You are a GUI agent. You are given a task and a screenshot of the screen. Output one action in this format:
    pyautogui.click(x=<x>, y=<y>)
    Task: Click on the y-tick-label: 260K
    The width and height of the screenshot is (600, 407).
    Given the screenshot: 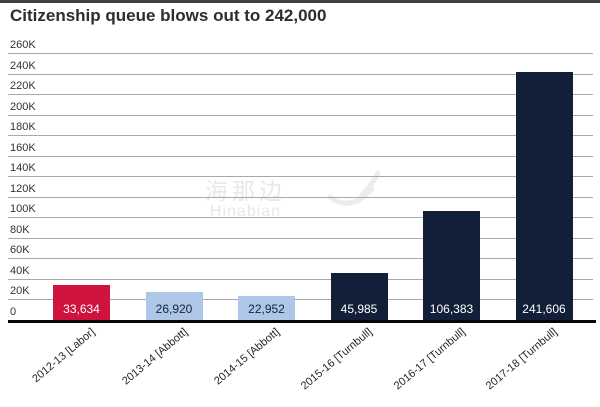 What is the action you would take?
    pyautogui.click(x=23, y=45)
    